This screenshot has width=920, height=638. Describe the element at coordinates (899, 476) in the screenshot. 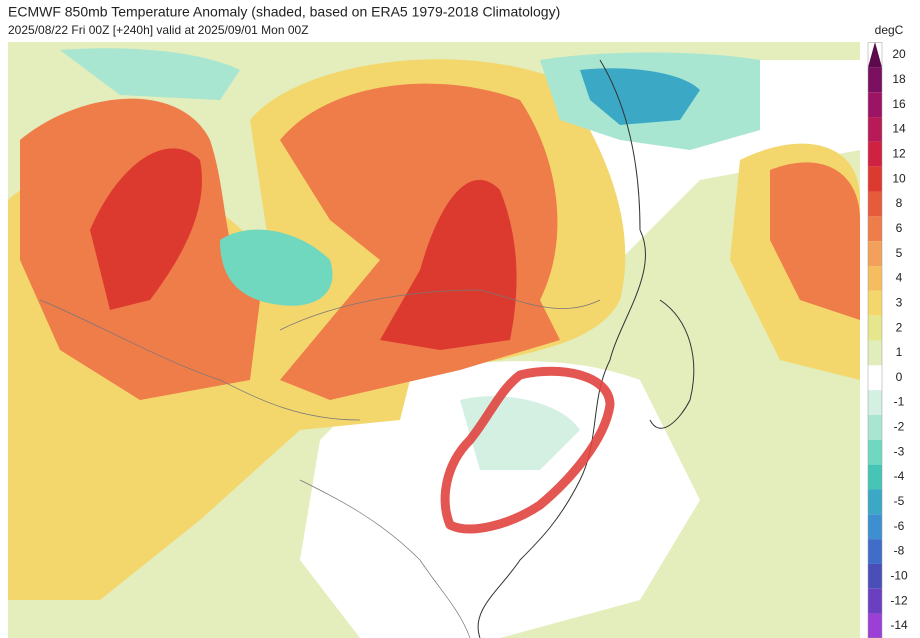

I see `colorbar-label: -4` at that location.